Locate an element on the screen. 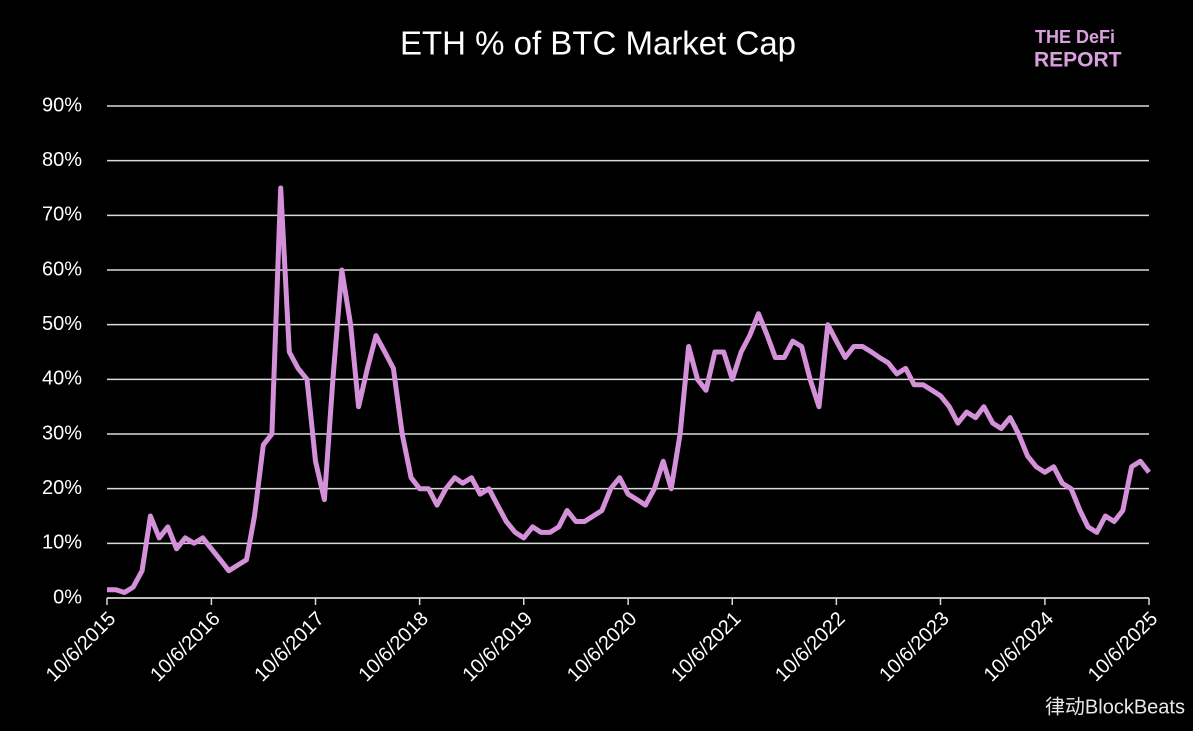 This screenshot has width=1193, height=731. y-tick-label: 0% is located at coordinates (67, 597).